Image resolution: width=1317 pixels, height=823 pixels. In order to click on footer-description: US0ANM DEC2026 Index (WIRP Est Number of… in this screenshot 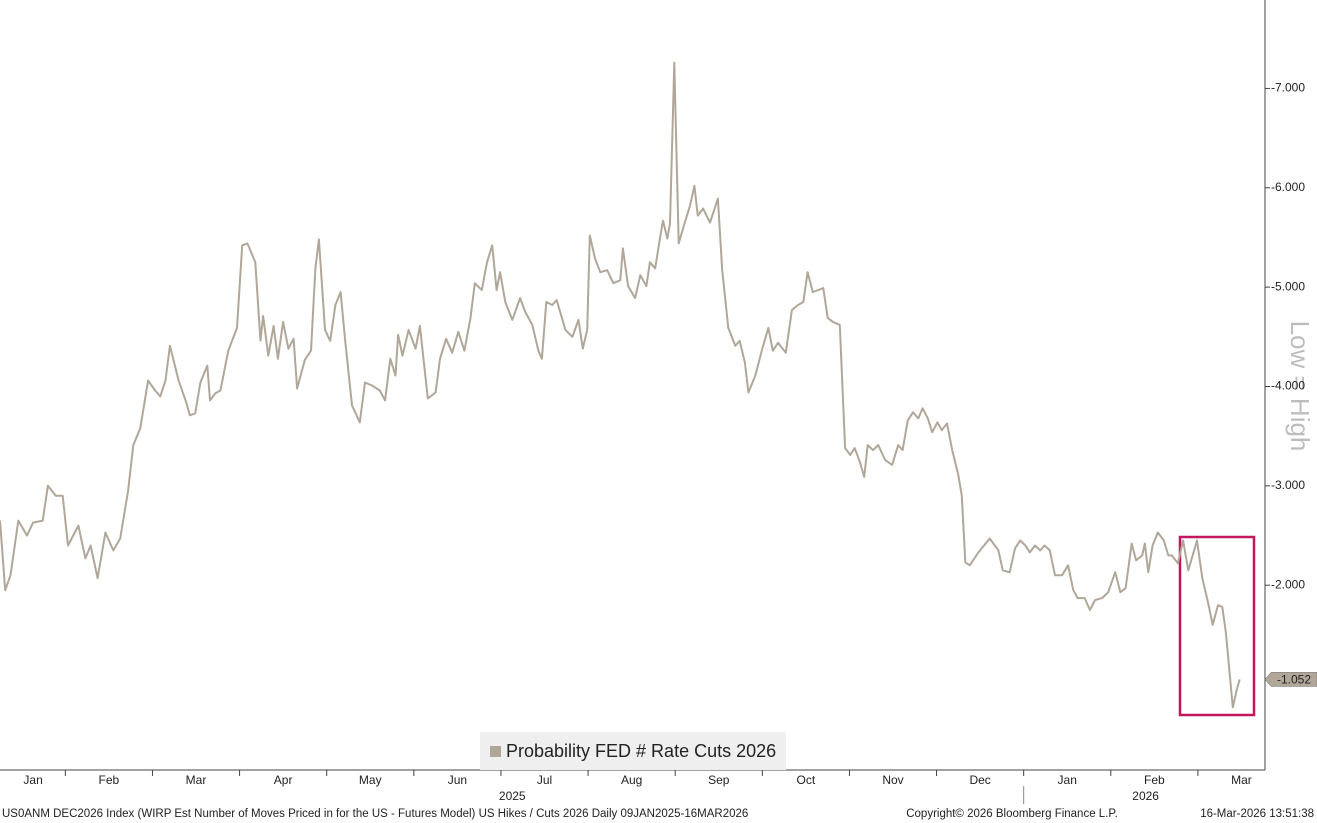, I will do `click(375, 814)`.